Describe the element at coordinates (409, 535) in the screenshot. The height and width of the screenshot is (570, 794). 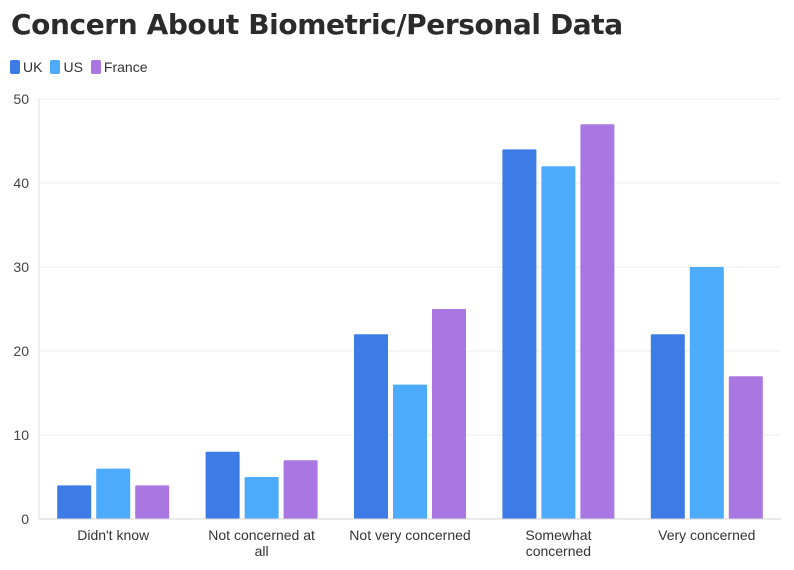
I see `x-tick-label: Not very concerned` at that location.